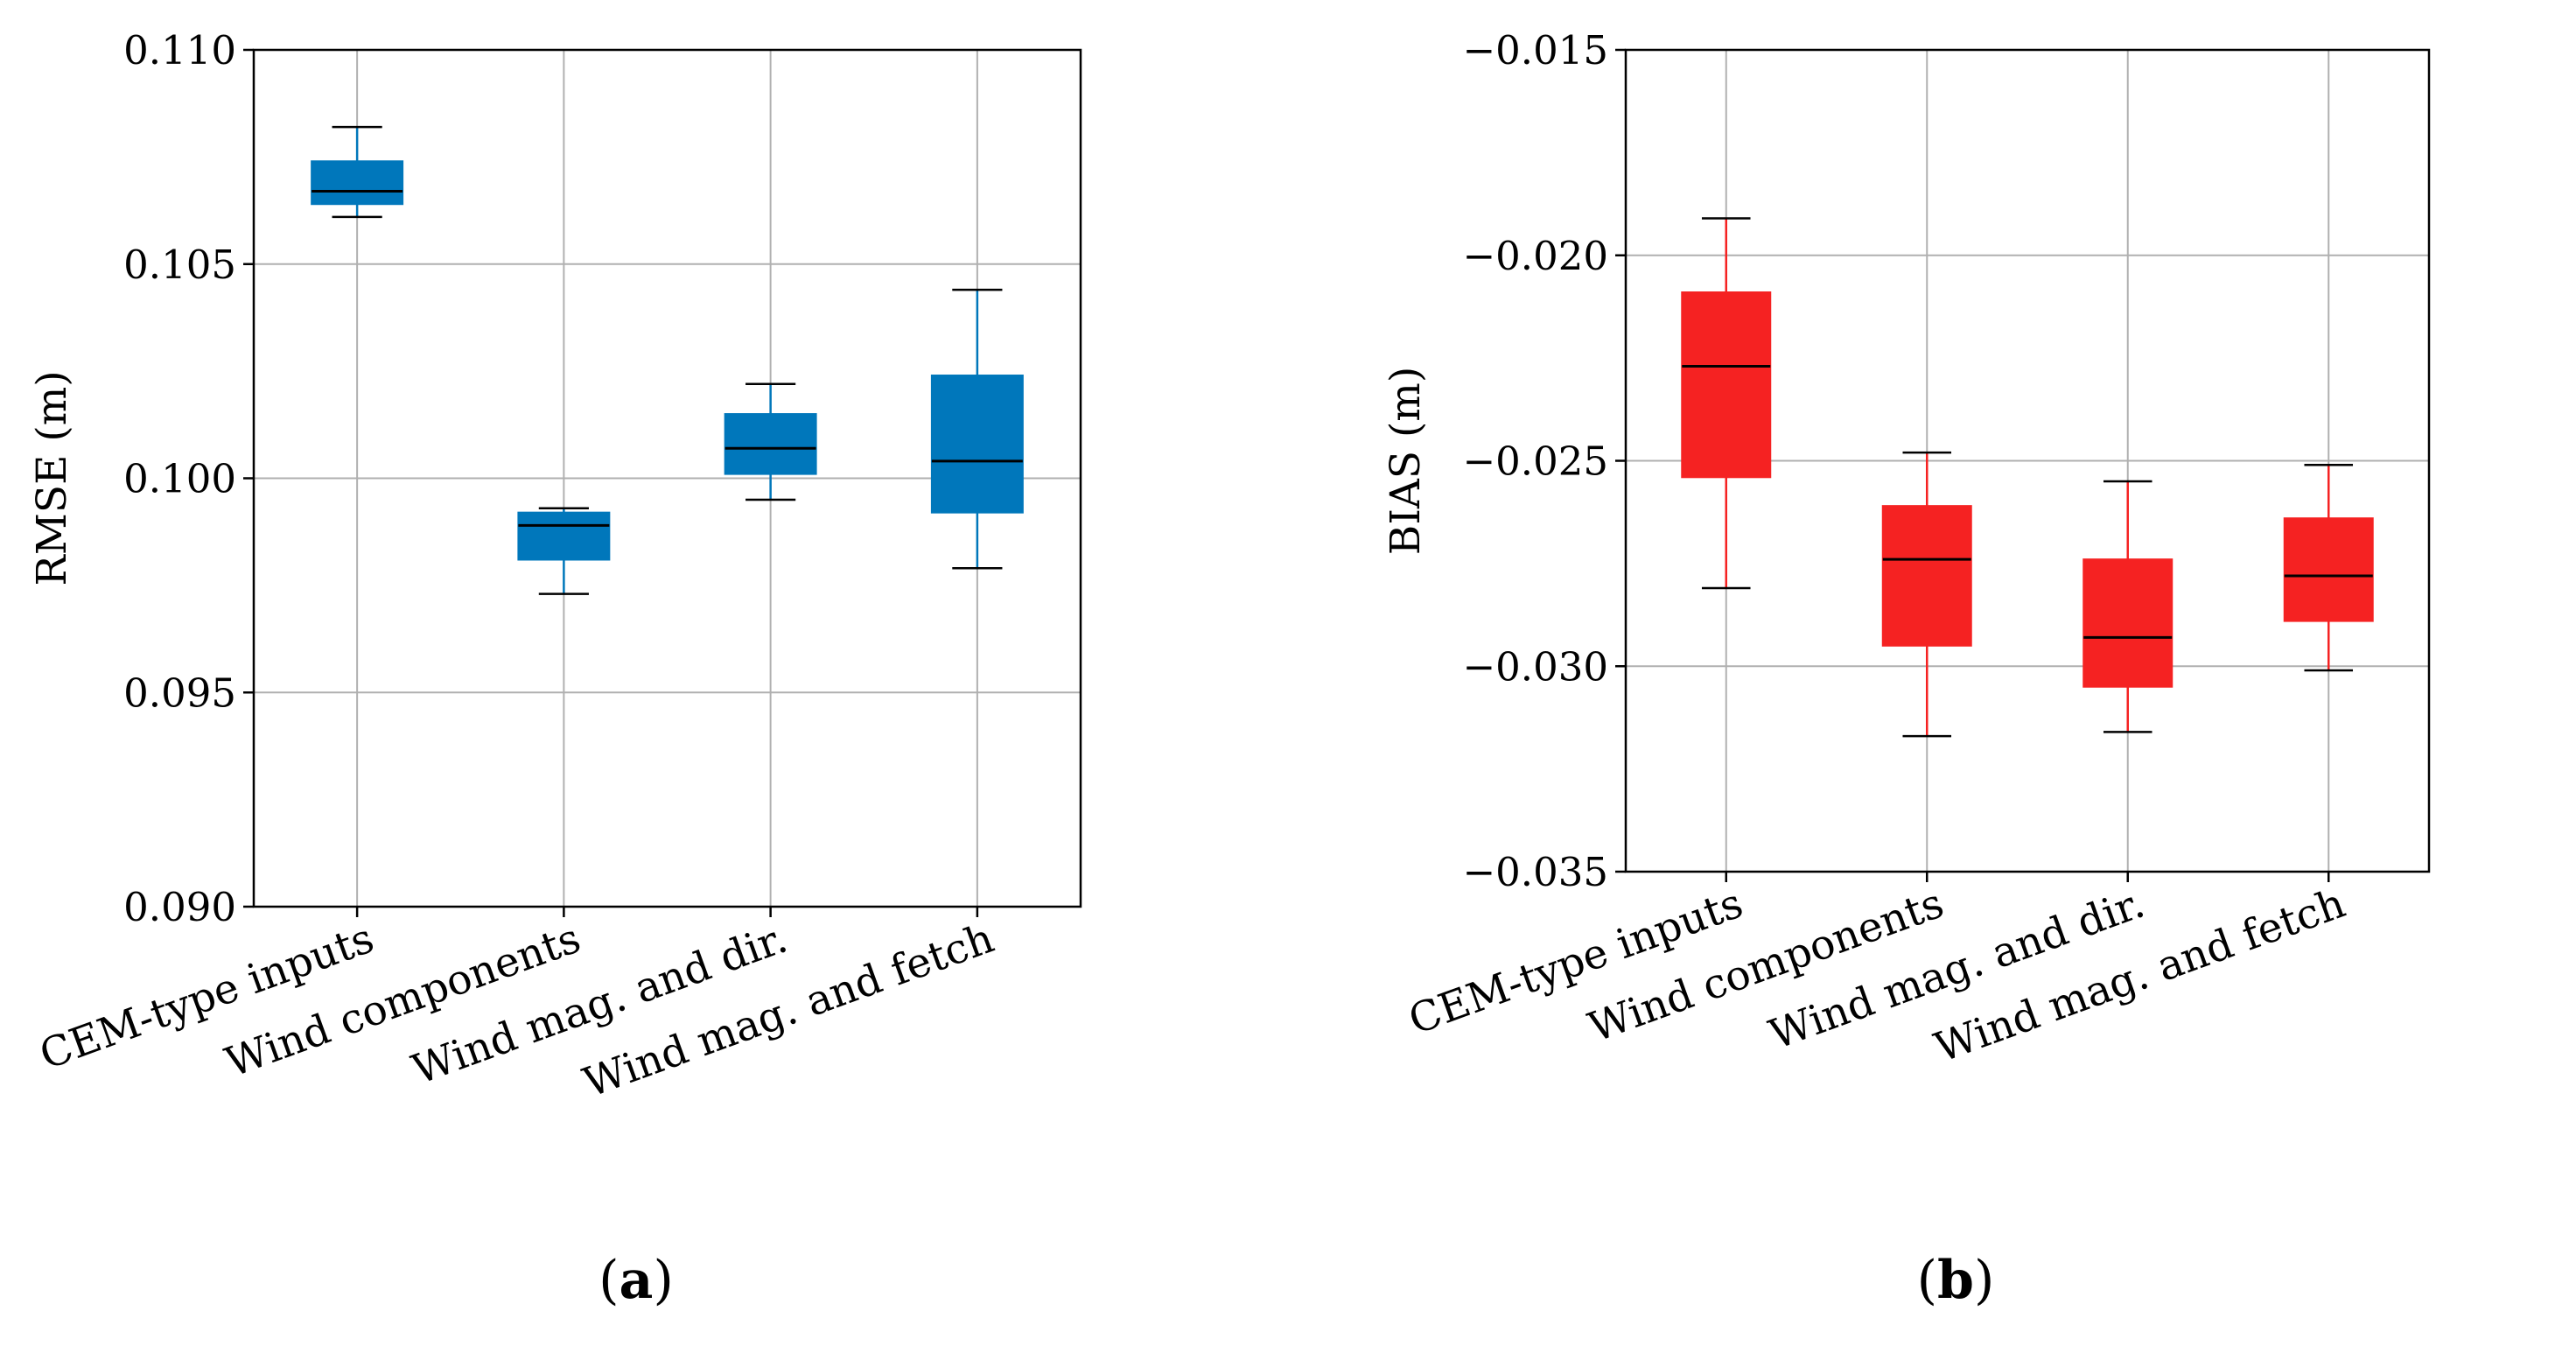 This screenshot has width=2576, height=1346. I want to click on y-tick-label: 0.090, so click(179, 907).